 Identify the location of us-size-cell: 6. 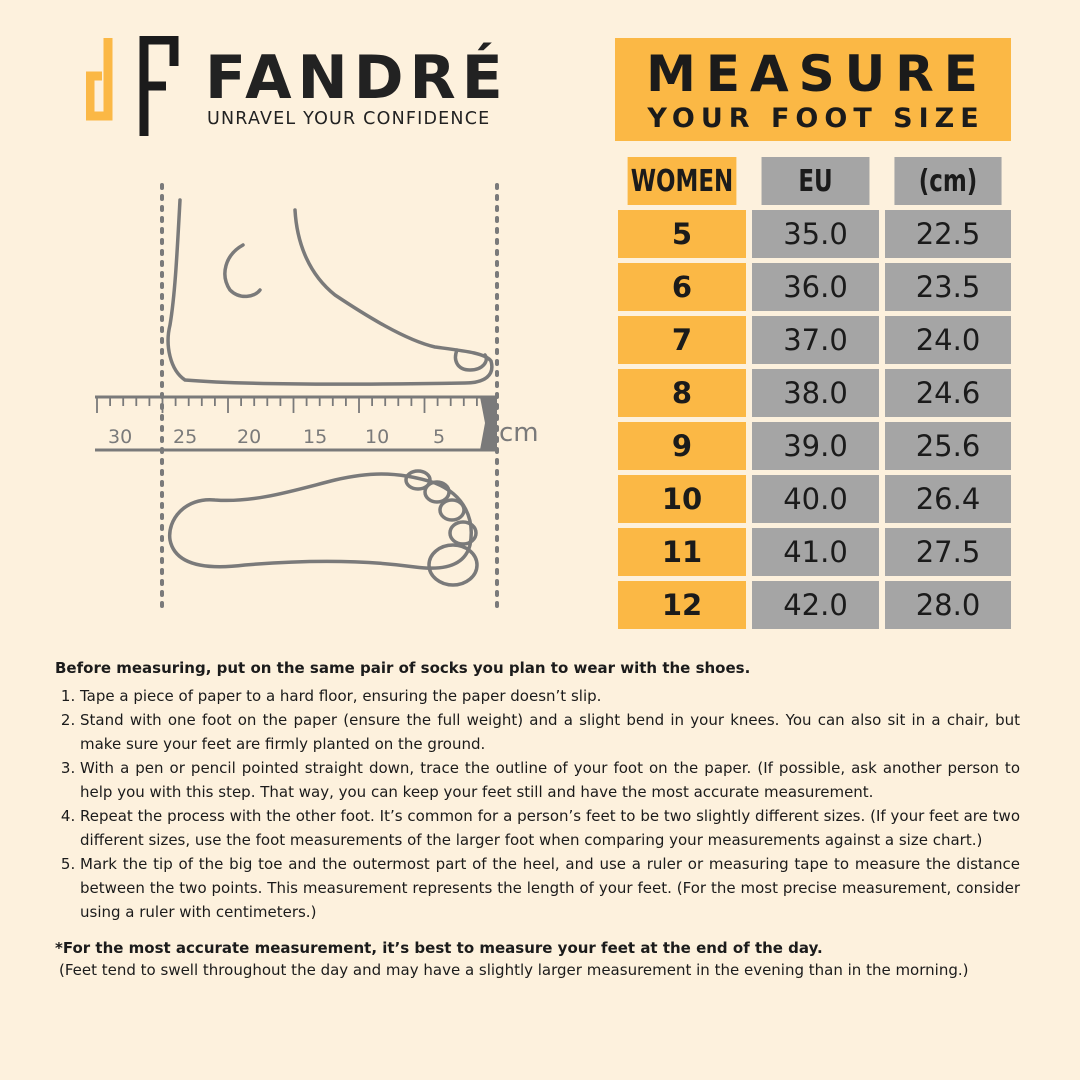
(682, 287).